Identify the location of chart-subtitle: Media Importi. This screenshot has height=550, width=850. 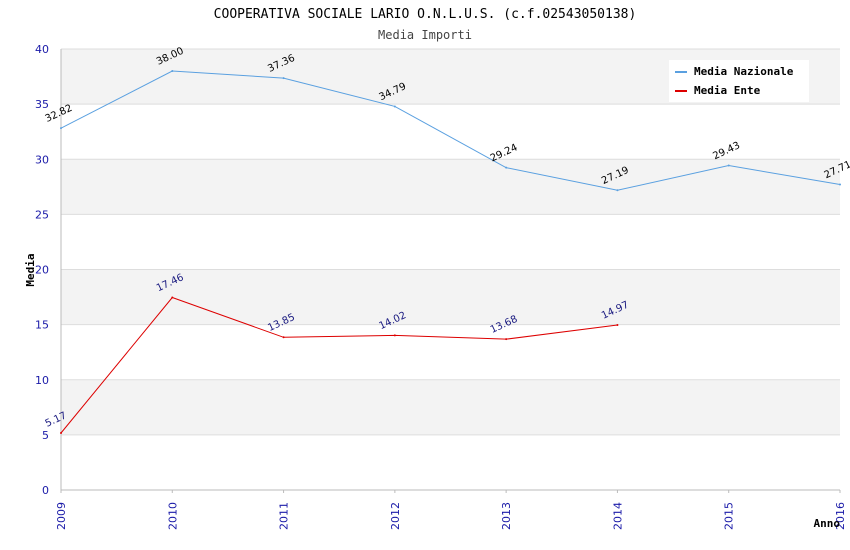
(425, 35).